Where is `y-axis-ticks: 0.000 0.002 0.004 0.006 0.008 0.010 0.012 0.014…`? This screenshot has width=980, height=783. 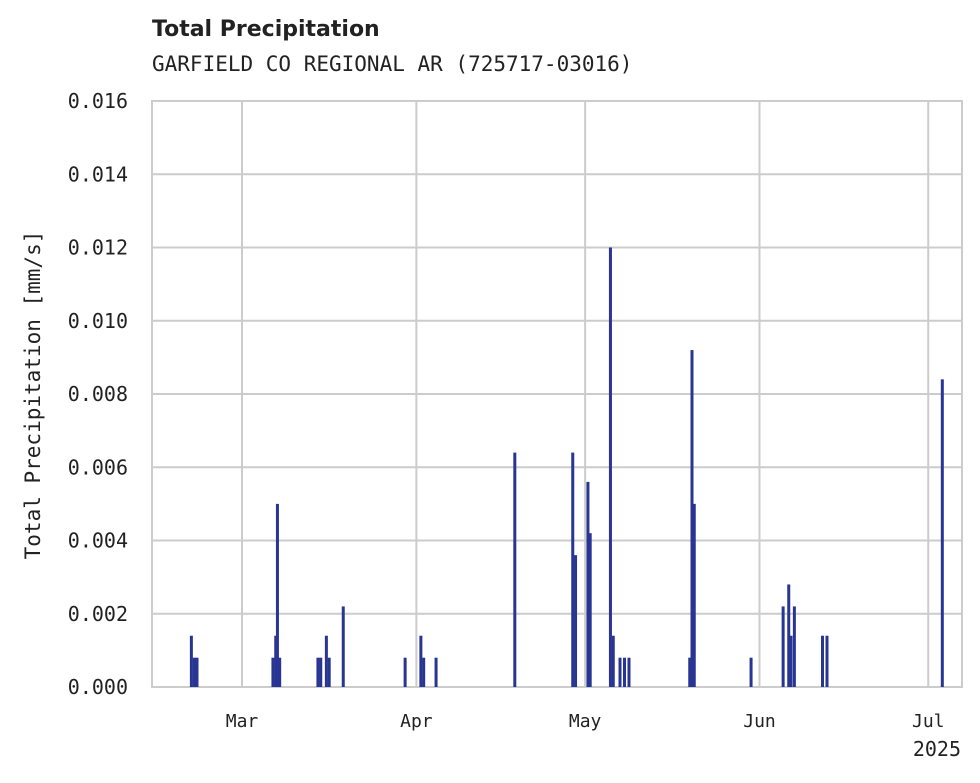
y-axis-ticks: 0.000 0.002 0.004 0.006 0.008 0.010 0.012 0.014… is located at coordinates (98, 394).